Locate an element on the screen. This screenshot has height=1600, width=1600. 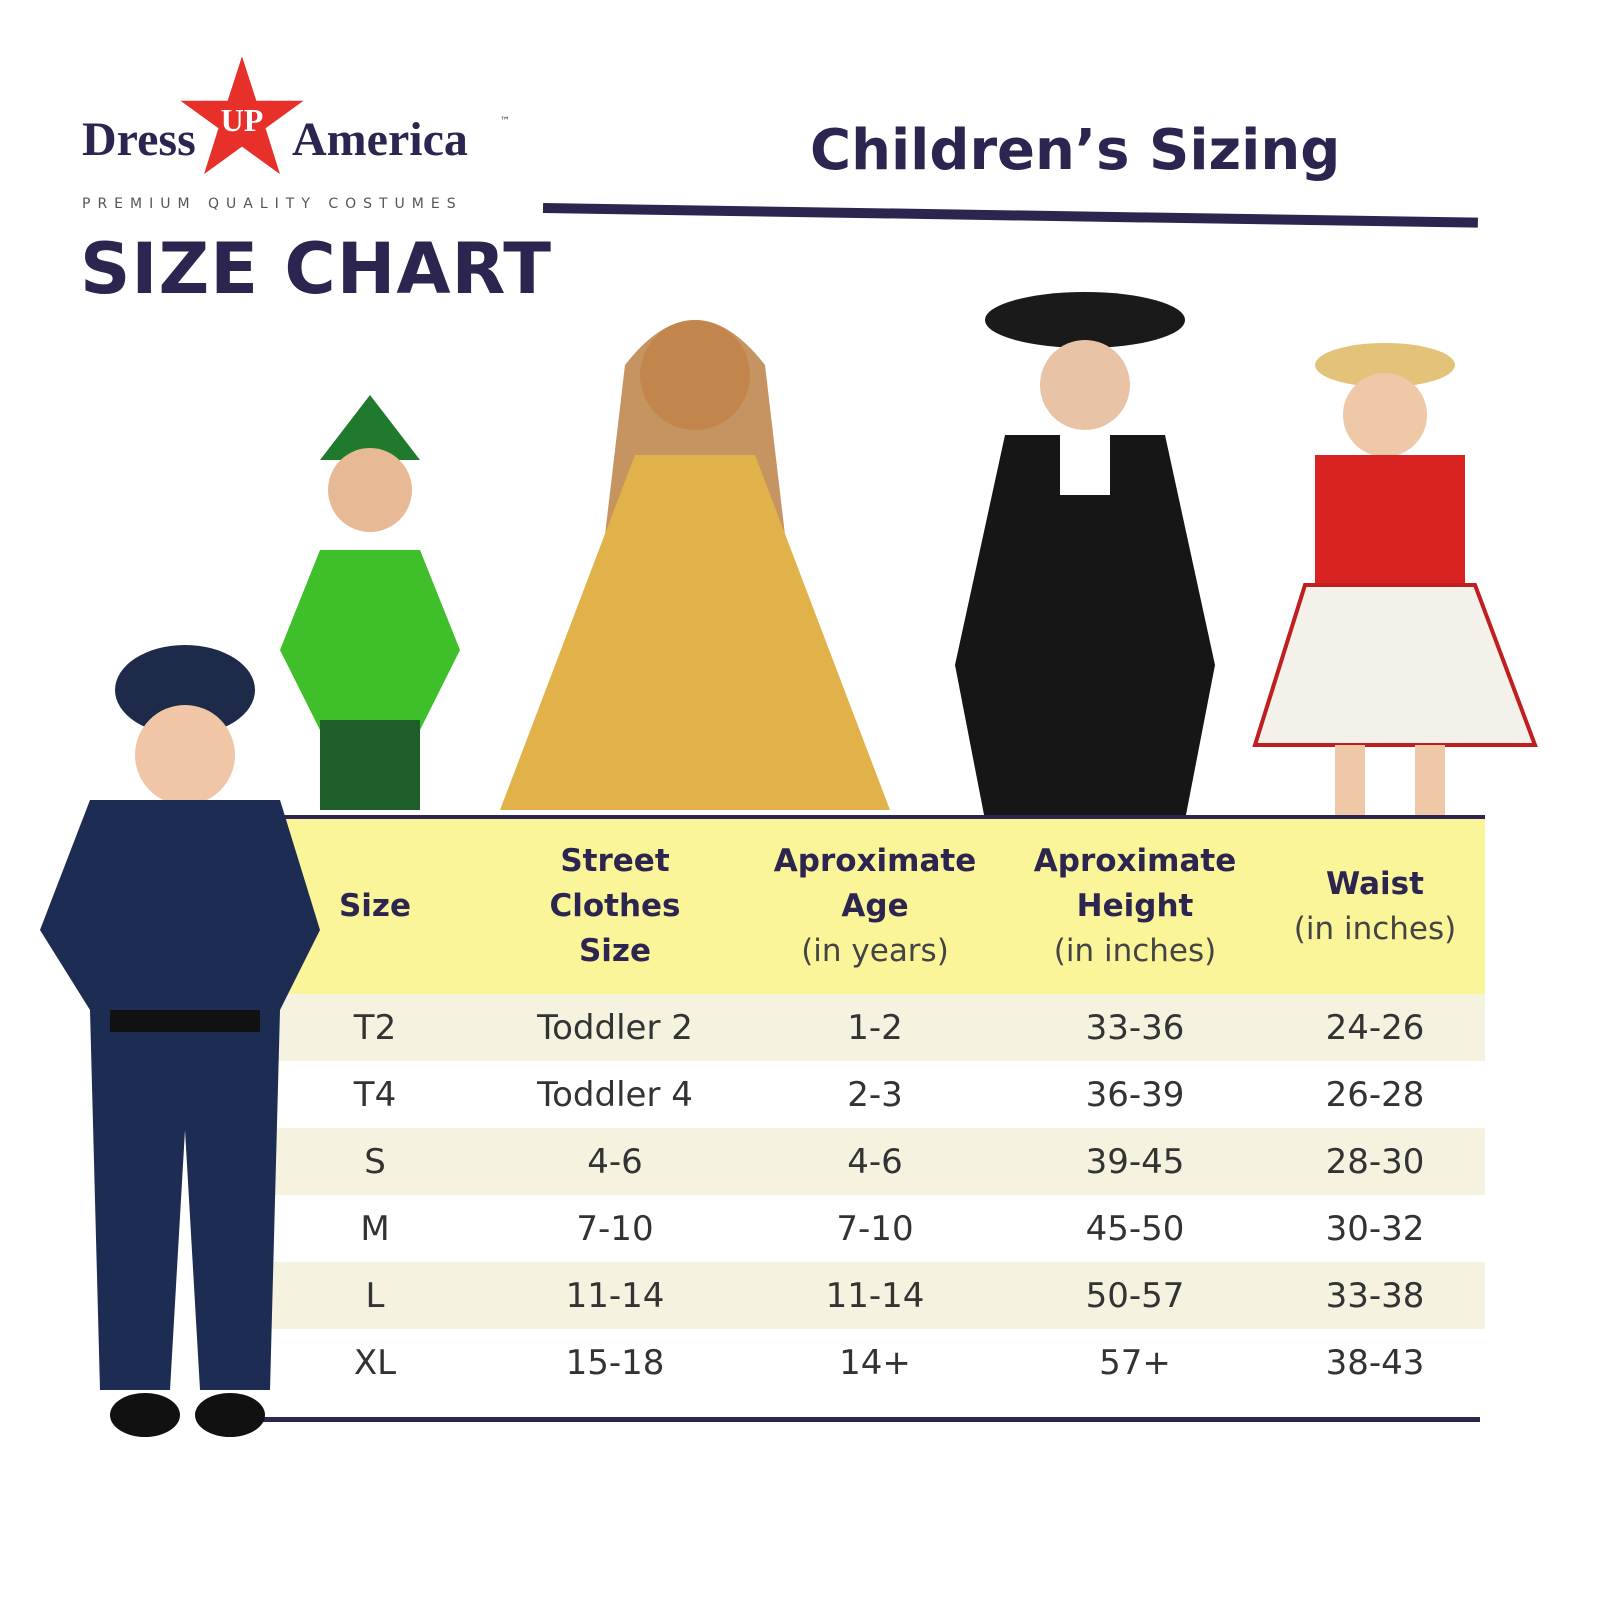
cell-age: 1-2 is located at coordinates (875, 1027).